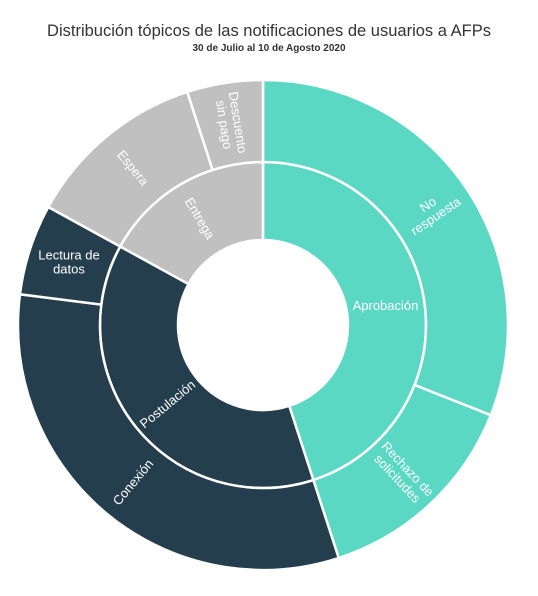 The width and height of the screenshot is (538, 596). What do you see at coordinates (68, 261) in the screenshot?
I see `segment-label-lectura-de-datos: Lectura de datos` at bounding box center [68, 261].